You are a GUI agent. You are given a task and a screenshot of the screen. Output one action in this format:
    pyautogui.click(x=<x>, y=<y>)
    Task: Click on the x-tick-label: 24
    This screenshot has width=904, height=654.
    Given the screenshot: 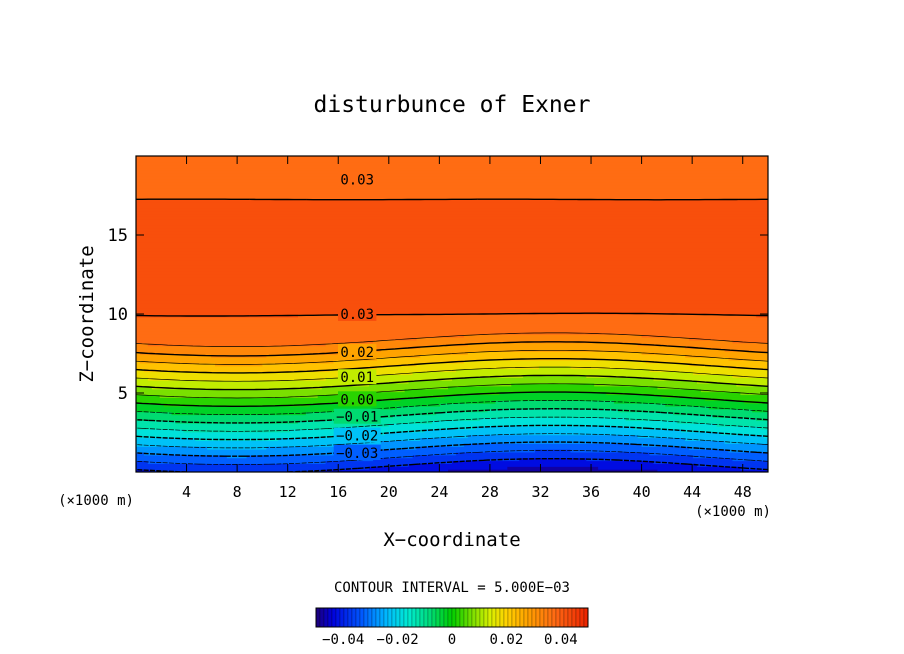 What is the action you would take?
    pyautogui.click(x=439, y=492)
    